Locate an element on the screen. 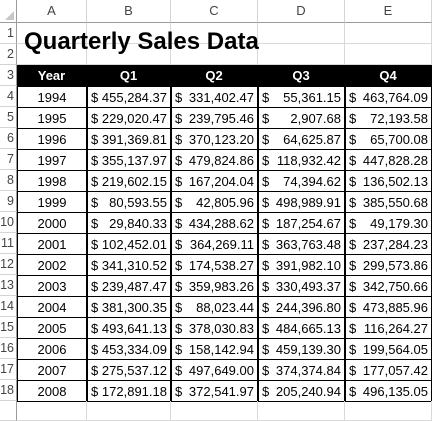 The height and width of the screenshot is (421, 441). sales-cell-q3: $ 74,394.62 is located at coordinates (301, 181).